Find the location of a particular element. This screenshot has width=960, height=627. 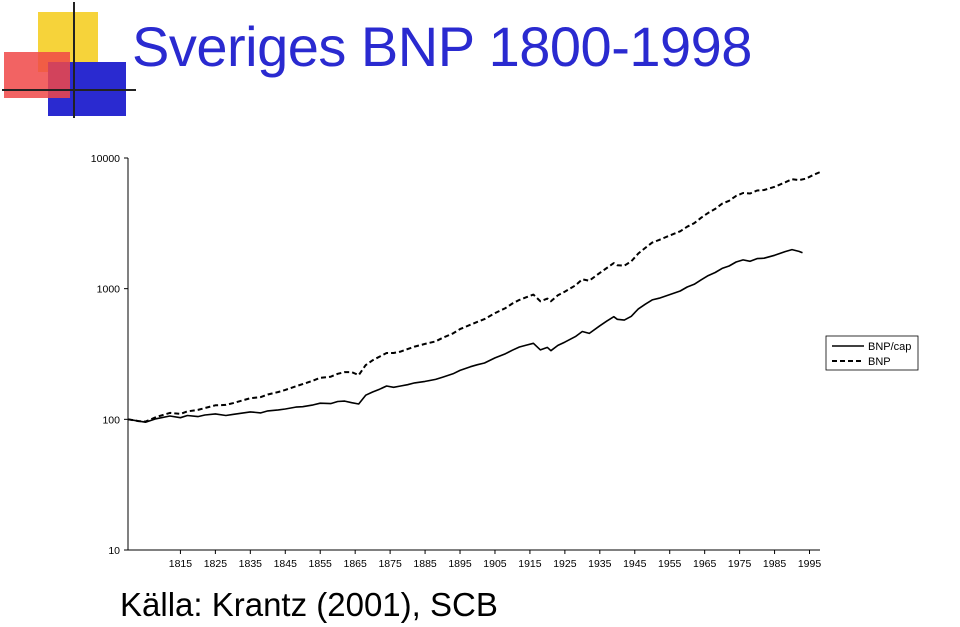

x-tick-label: 1935 is located at coordinates (600, 564).